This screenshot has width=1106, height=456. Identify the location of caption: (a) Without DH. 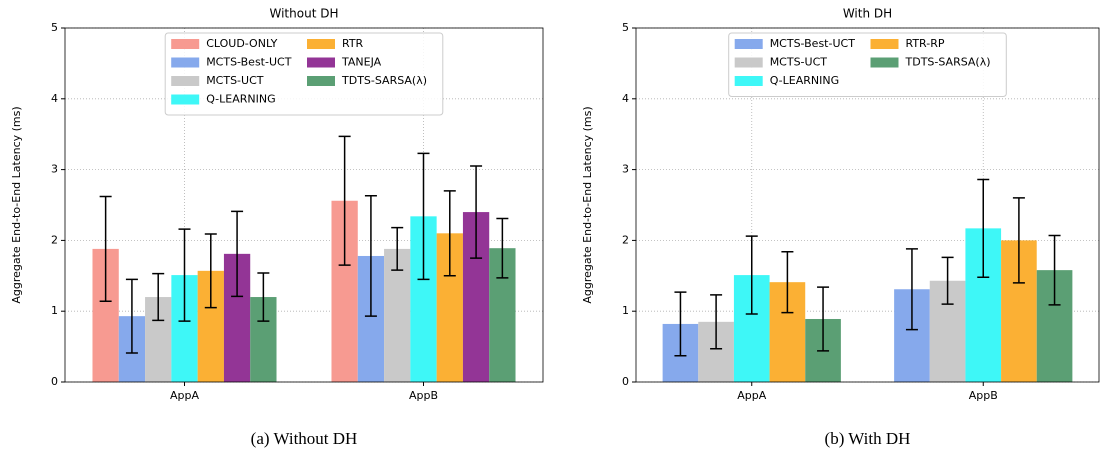
(304, 438).